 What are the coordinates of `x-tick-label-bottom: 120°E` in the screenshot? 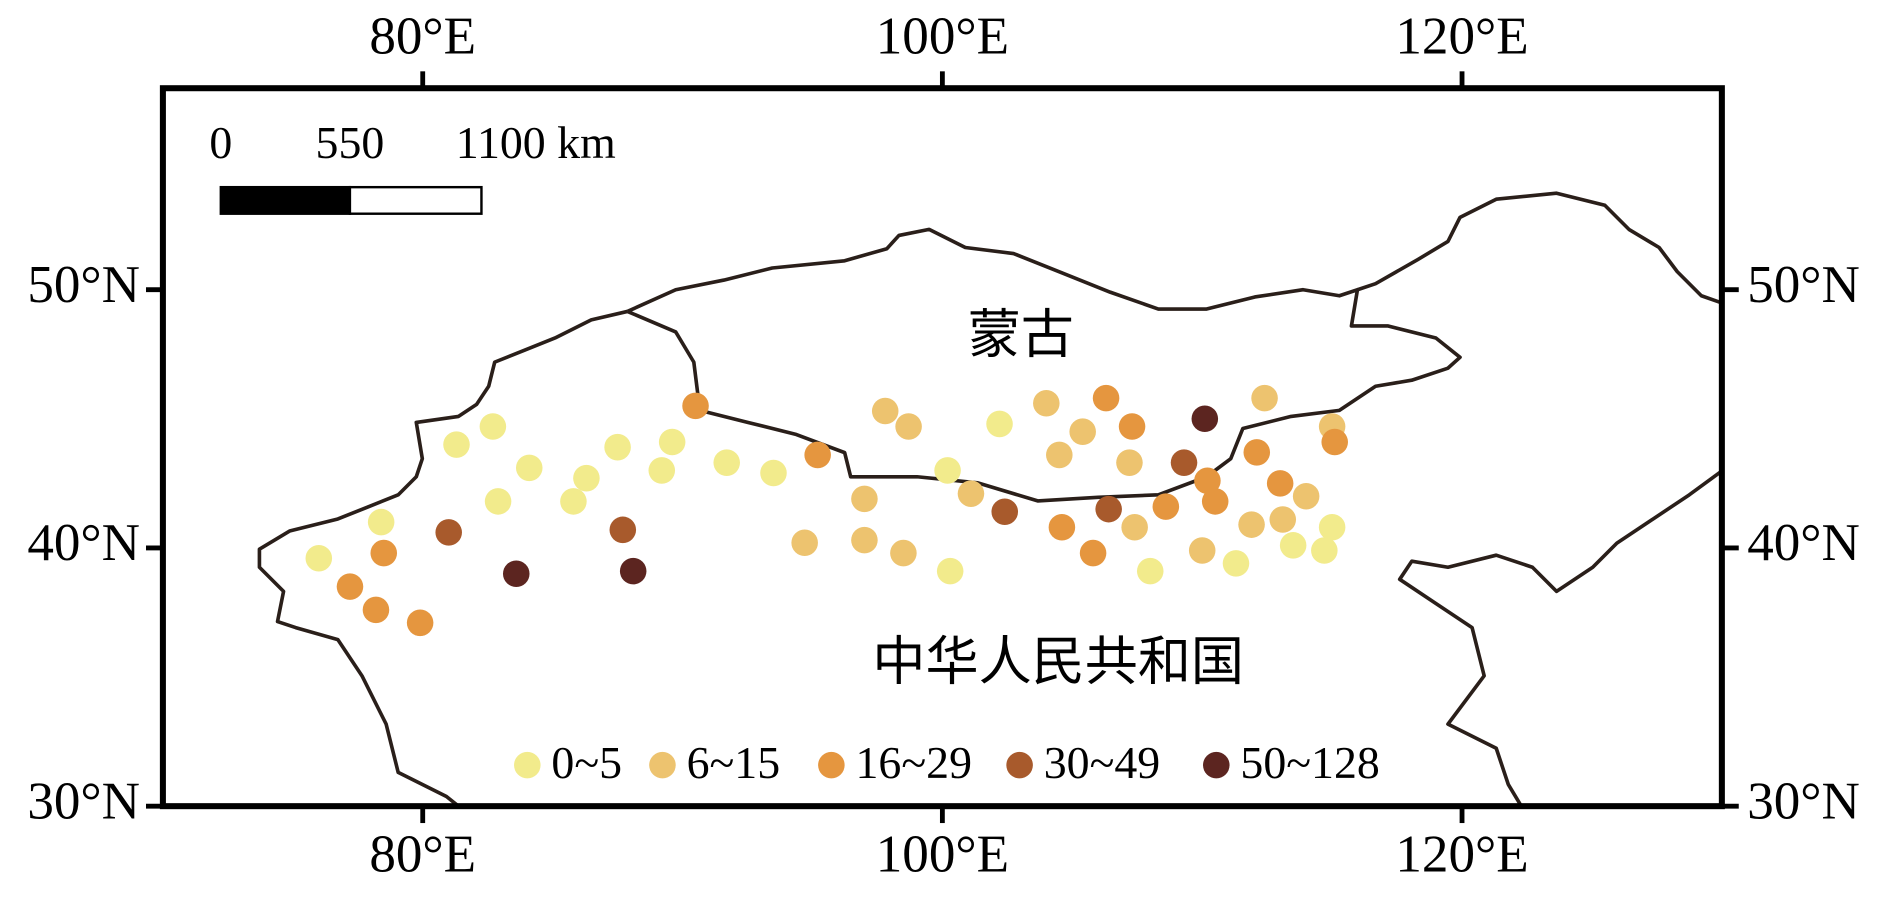 It's located at (1461, 854).